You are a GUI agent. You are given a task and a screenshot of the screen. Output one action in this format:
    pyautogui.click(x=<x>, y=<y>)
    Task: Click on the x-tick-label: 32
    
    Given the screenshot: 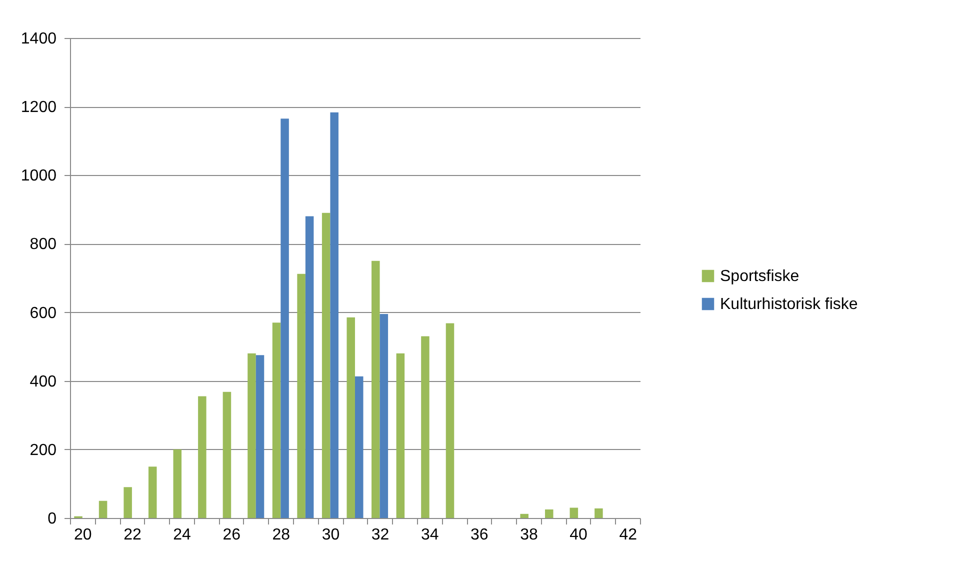 What is the action you would take?
    pyautogui.click(x=380, y=535)
    